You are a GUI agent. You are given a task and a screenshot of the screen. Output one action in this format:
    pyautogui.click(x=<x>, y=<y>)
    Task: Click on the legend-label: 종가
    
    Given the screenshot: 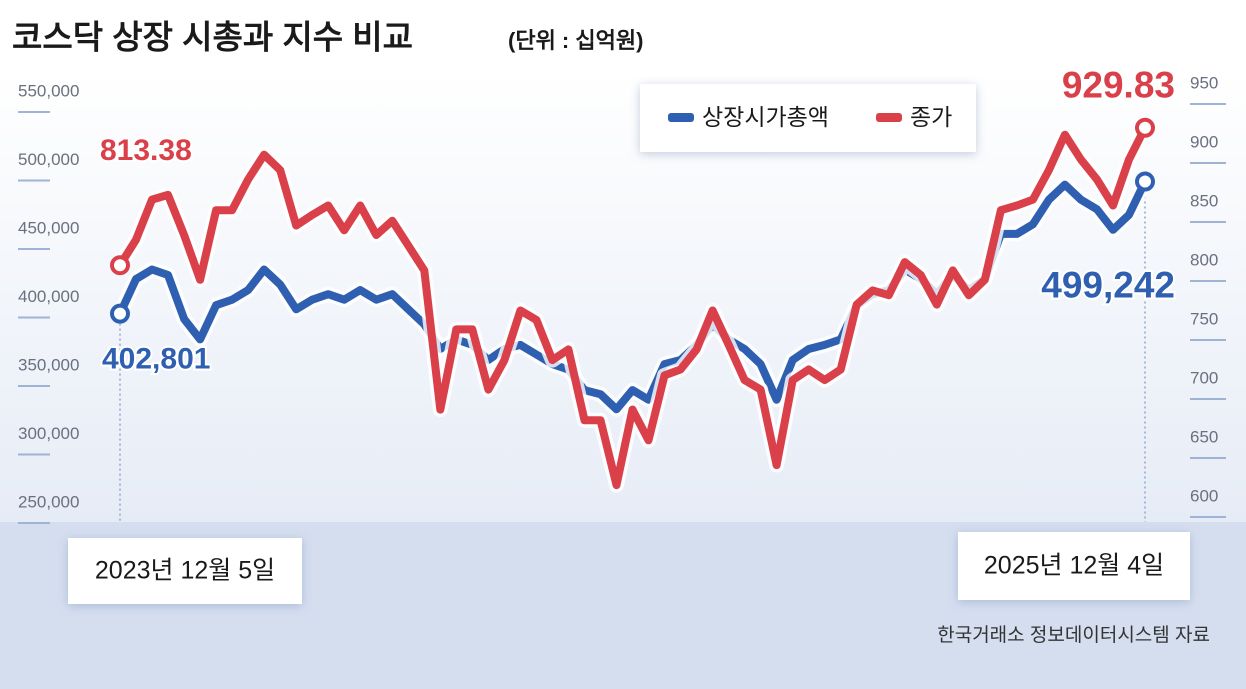 What is the action you would take?
    pyautogui.click(x=931, y=117)
    